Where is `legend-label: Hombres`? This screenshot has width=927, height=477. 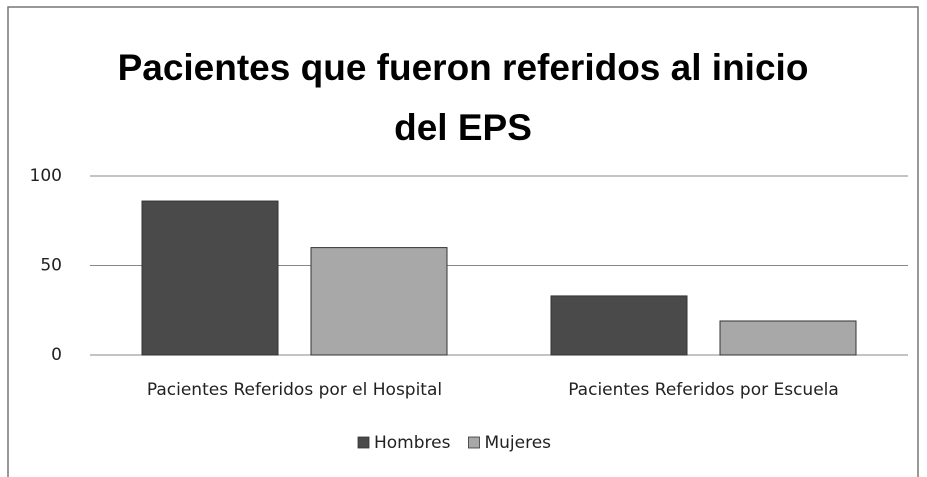
legend-label: Hombres is located at coordinates (412, 443).